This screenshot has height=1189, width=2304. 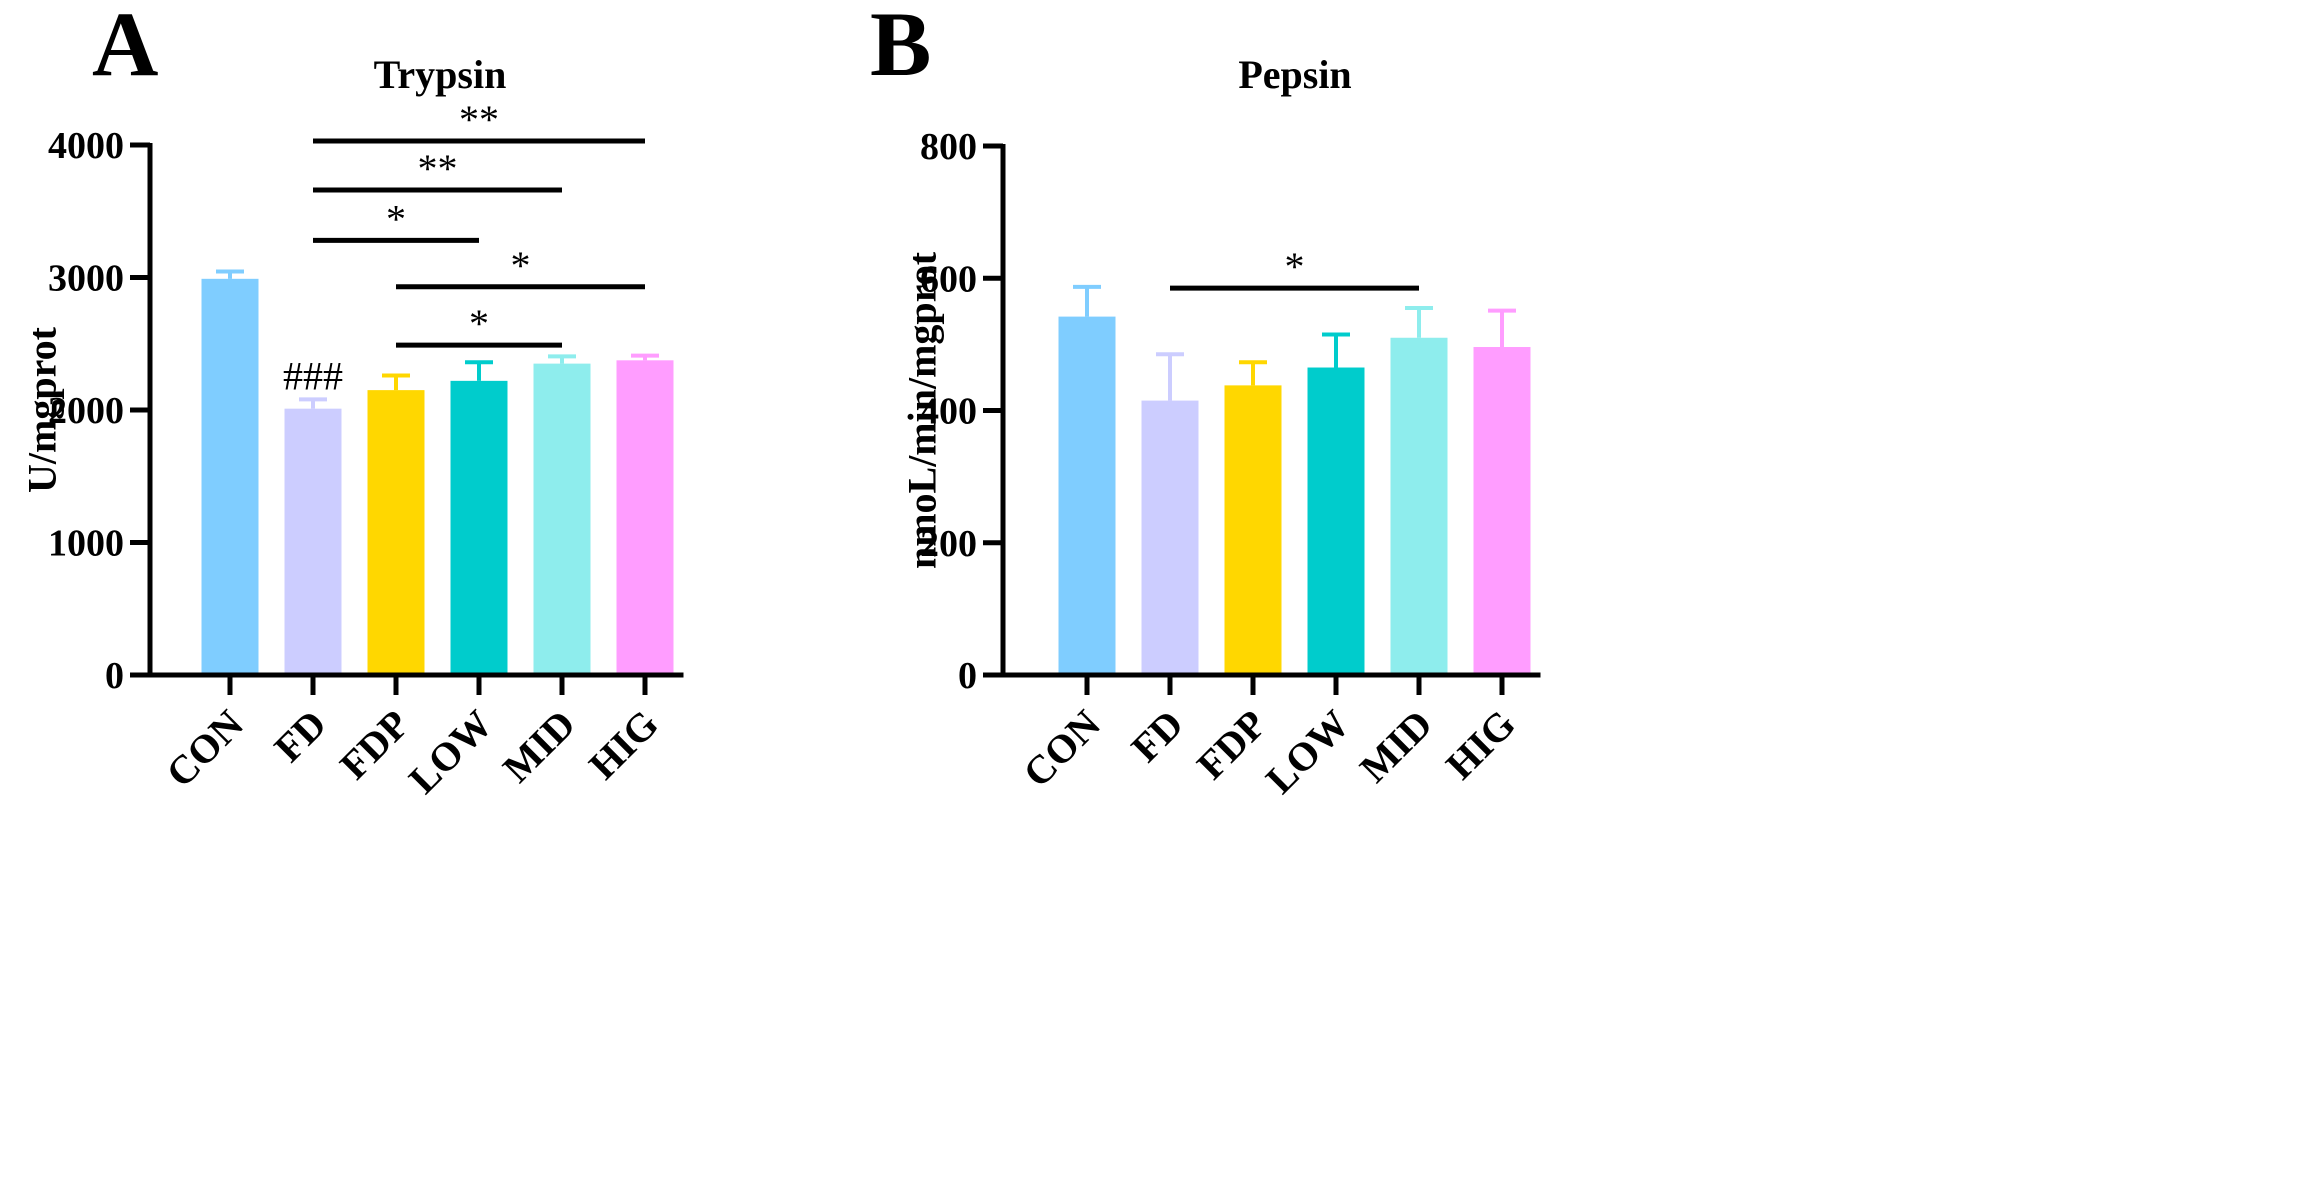 I want to click on chart-title: Trypsin, so click(x=440, y=74).